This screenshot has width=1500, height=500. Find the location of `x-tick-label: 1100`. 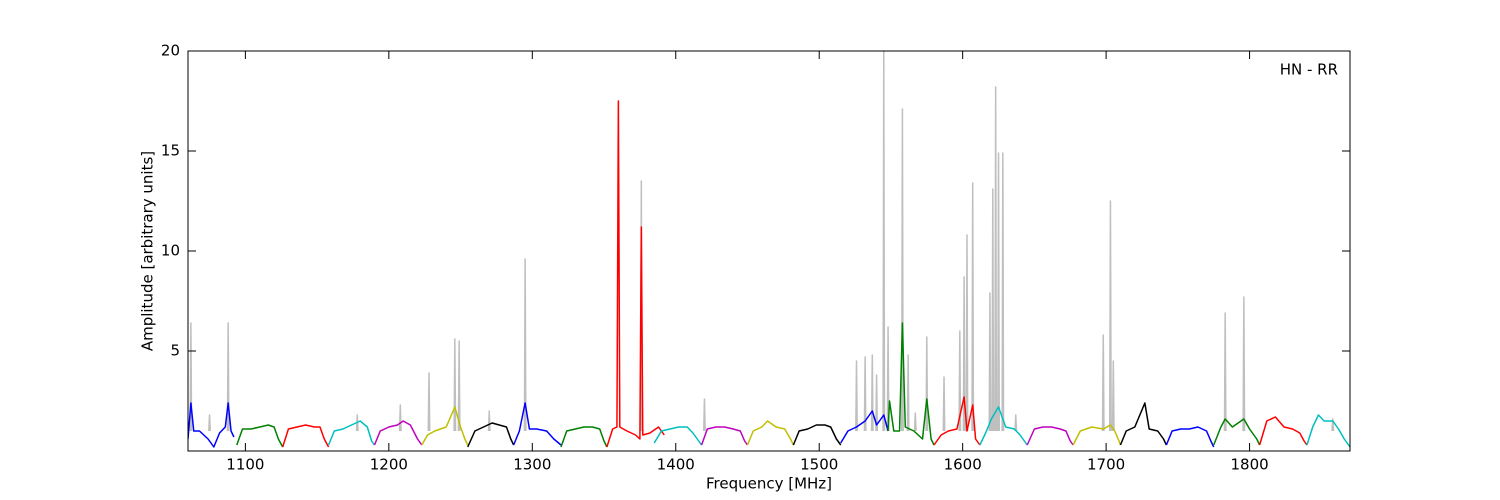

x-tick-label: 1100 is located at coordinates (245, 465).